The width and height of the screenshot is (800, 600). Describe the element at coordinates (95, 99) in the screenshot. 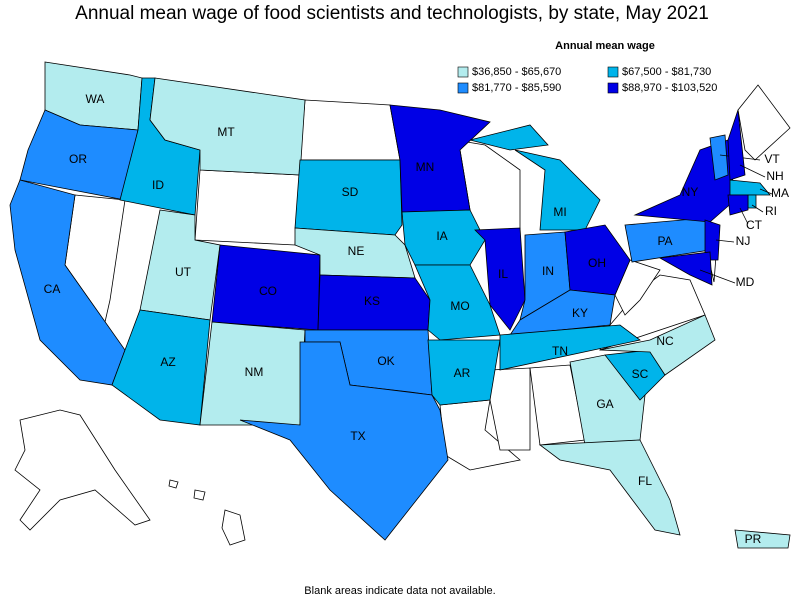

I see `state-label: WA` at that location.